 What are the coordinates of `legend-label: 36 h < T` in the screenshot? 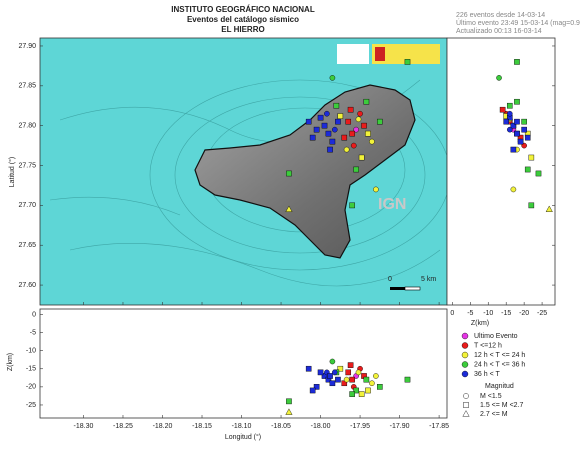 It's located at (487, 374).